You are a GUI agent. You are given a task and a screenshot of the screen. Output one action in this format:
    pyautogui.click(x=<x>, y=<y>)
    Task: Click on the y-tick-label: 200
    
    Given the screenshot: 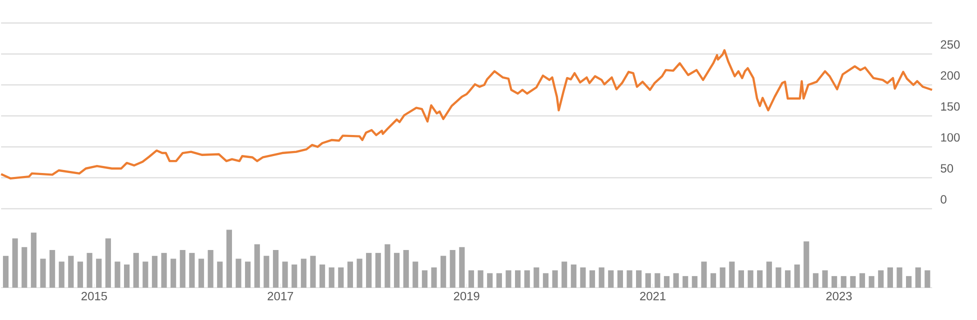 What is the action you would take?
    pyautogui.click(x=950, y=75)
    